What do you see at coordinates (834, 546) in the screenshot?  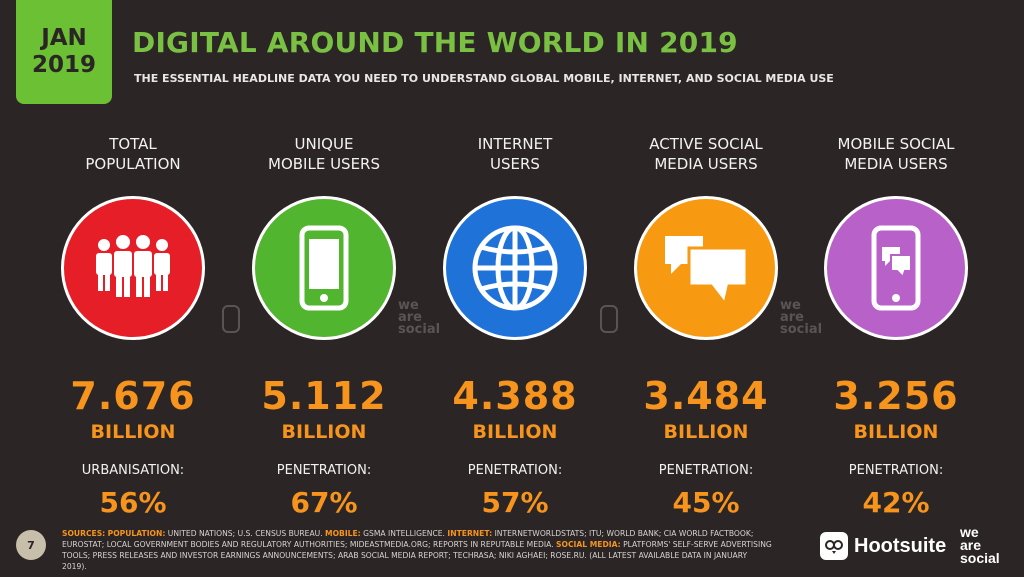 I see `owl-icon` at bounding box center [834, 546].